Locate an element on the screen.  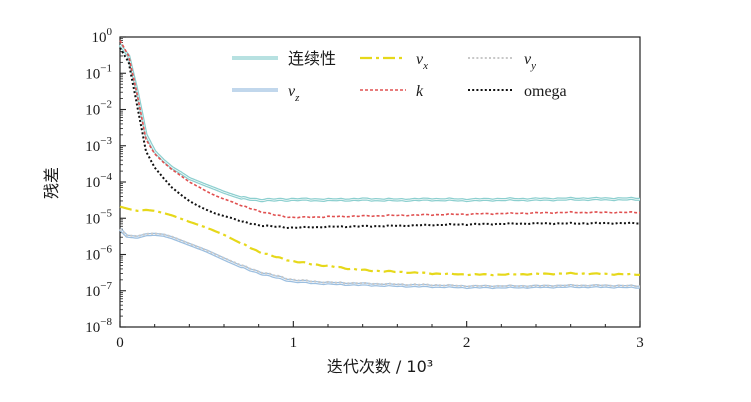
legend-item-vz: vz is located at coordinates (266, 93).